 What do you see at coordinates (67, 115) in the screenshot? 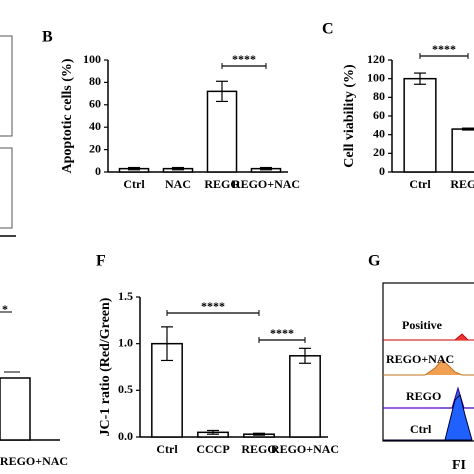
I see `y-axis-label: Apoptotic cells (%)` at bounding box center [67, 115].